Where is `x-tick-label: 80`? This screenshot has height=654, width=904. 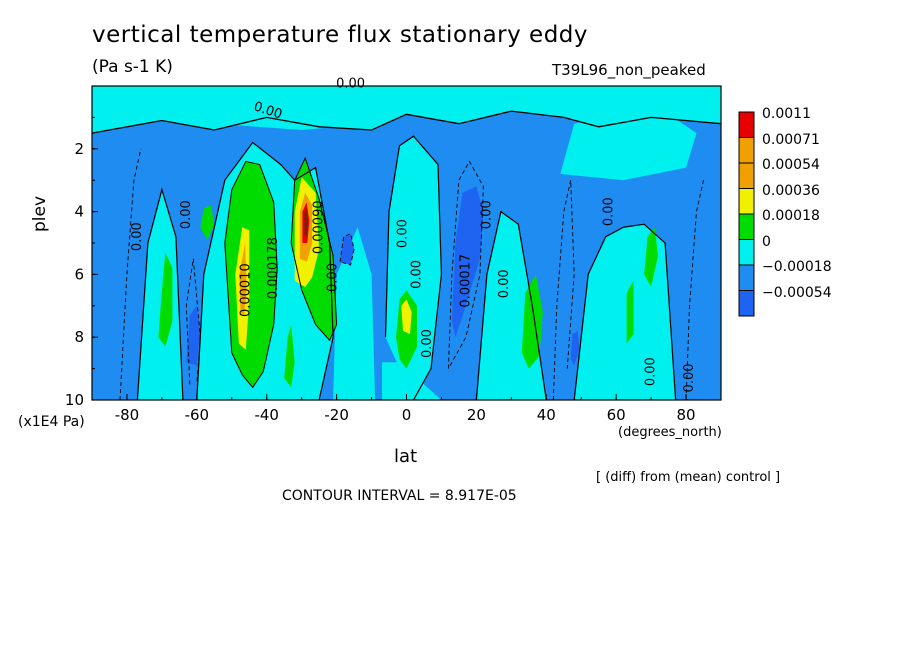
x-tick-label: 80 is located at coordinates (686, 415).